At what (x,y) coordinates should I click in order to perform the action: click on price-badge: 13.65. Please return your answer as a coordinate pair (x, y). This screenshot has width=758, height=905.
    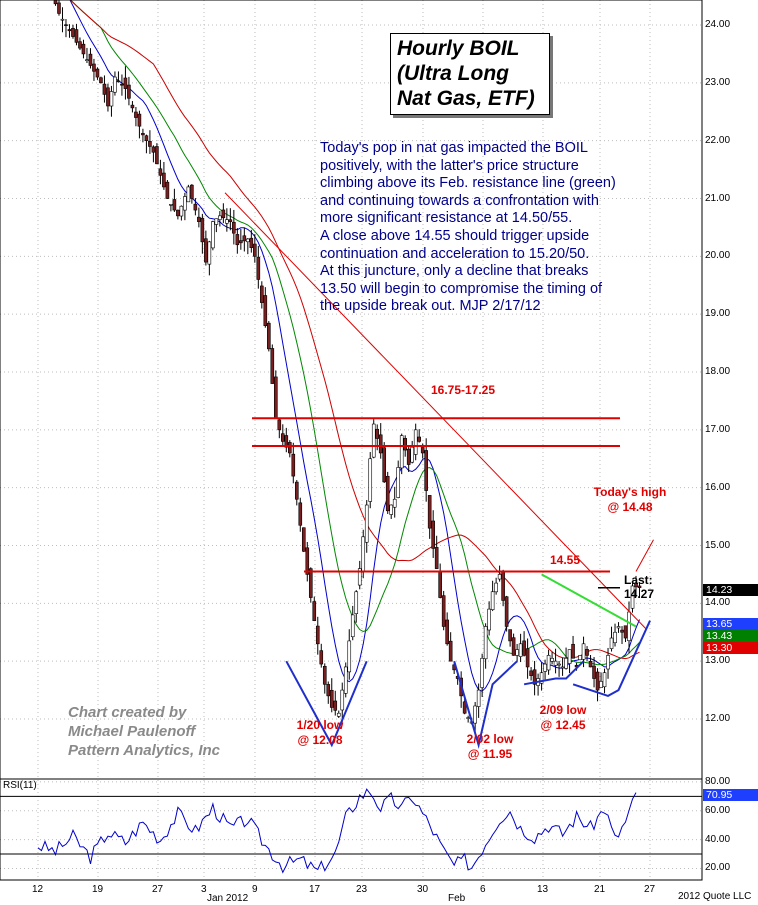
    Looking at the image, I should click on (730, 623).